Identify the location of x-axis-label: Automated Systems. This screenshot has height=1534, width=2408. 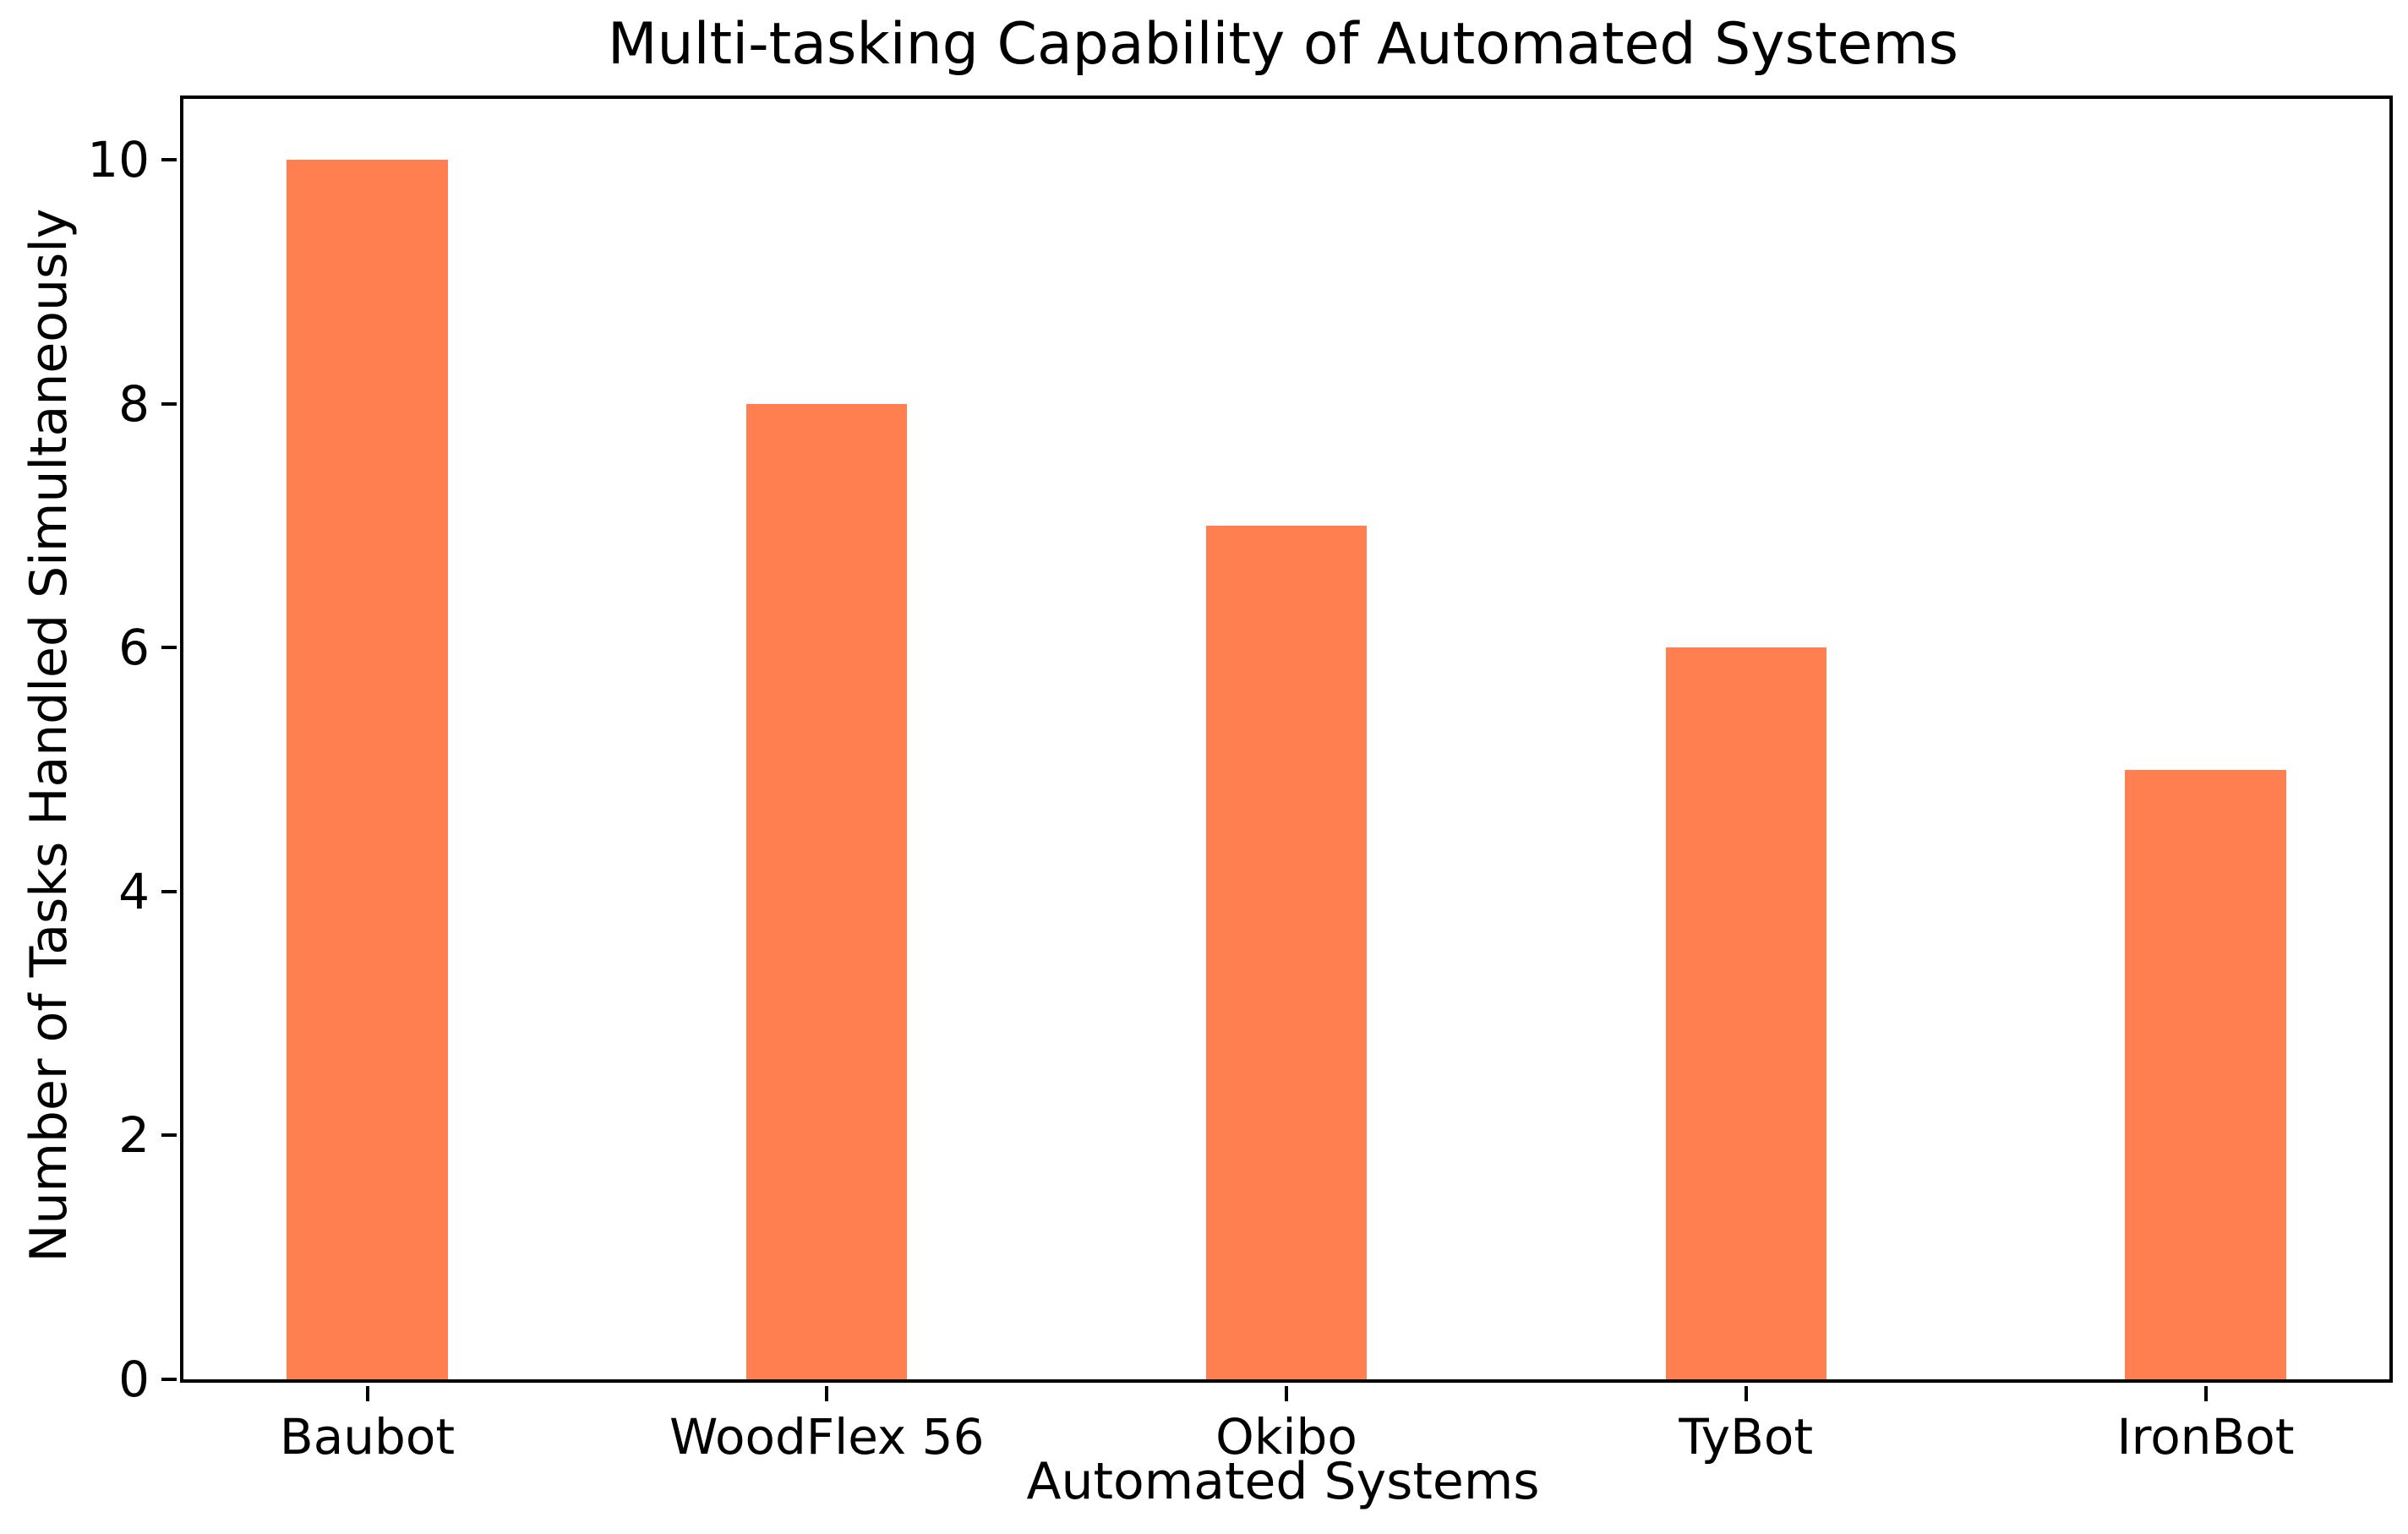
(1283, 1482).